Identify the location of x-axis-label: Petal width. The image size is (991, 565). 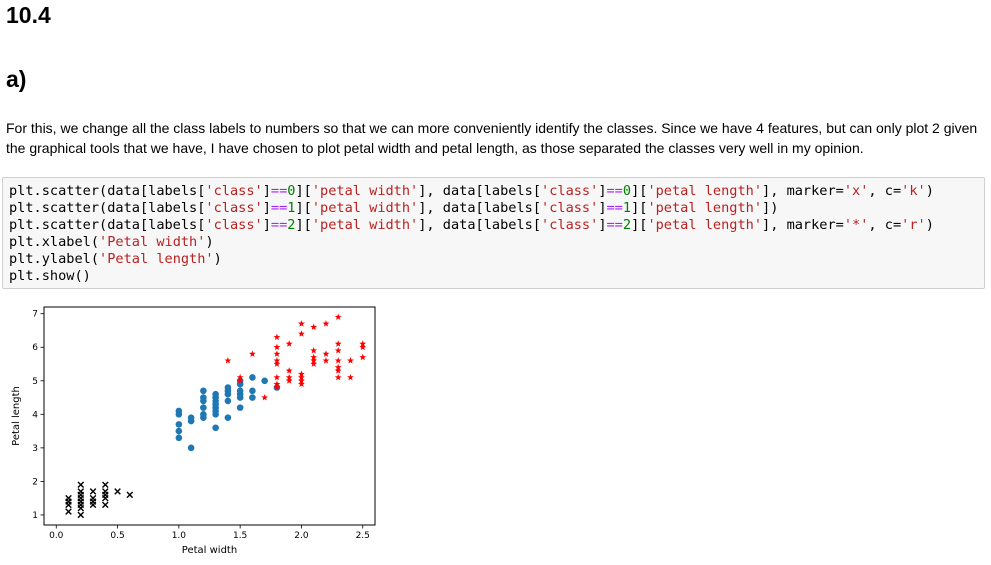
(209, 550).